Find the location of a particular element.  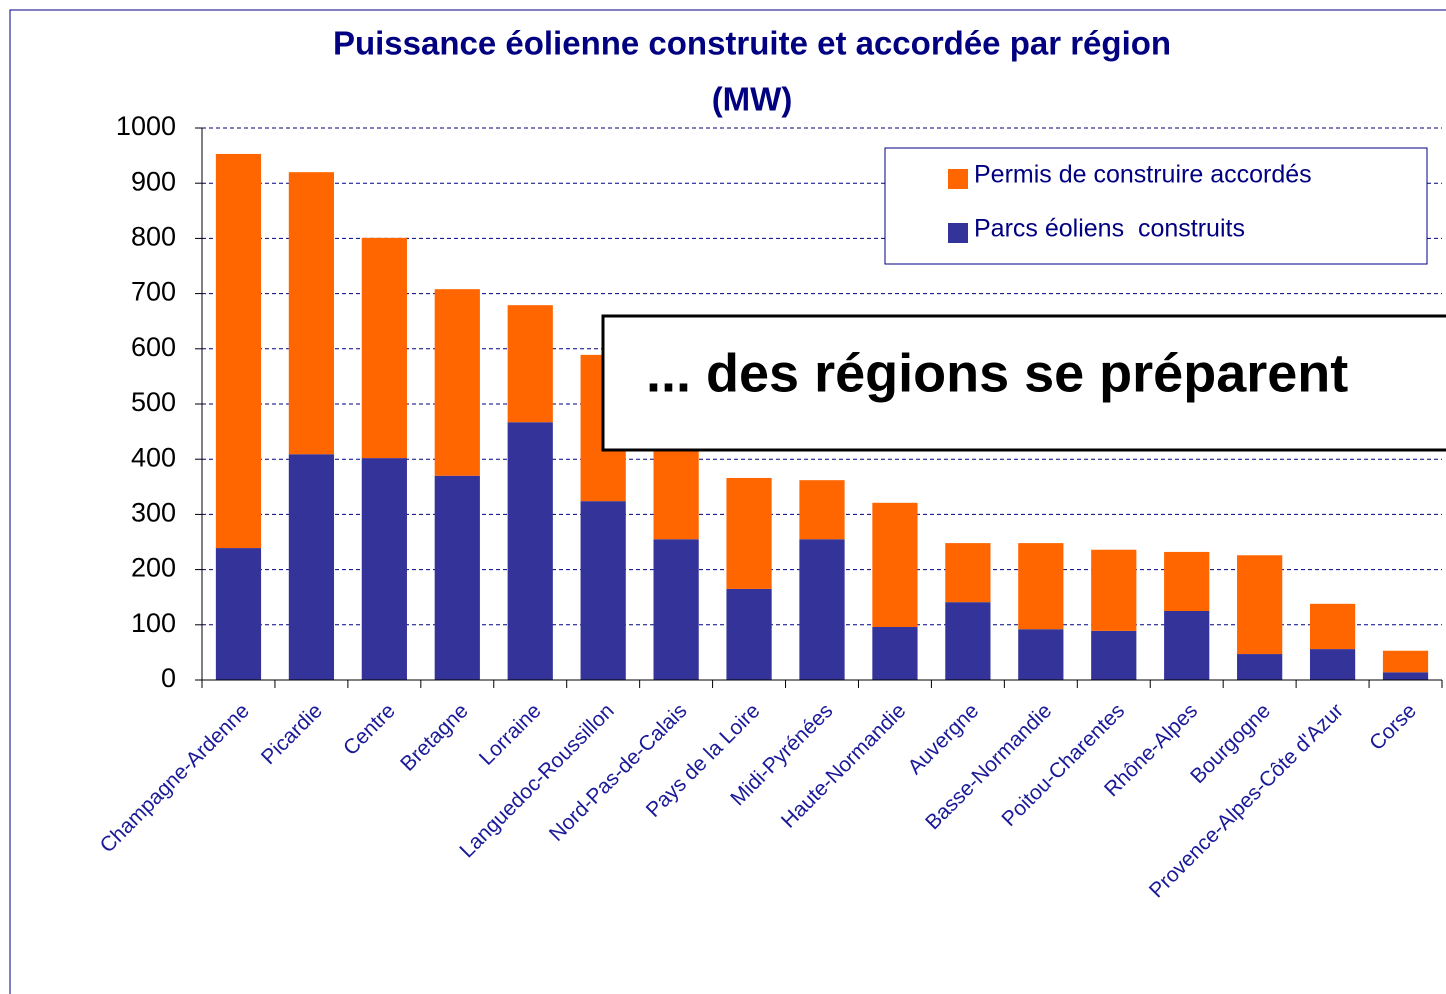

x-tick-label: Haute-Normandie is located at coordinates (843, 765).